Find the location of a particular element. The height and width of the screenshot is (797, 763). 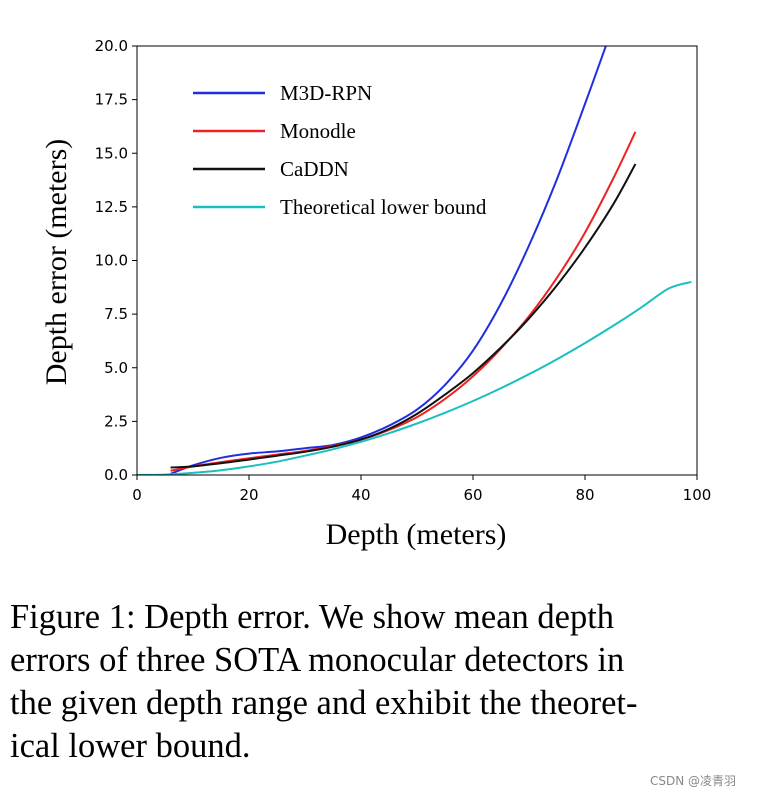

legend-label: M3D-RPN is located at coordinates (326, 93).